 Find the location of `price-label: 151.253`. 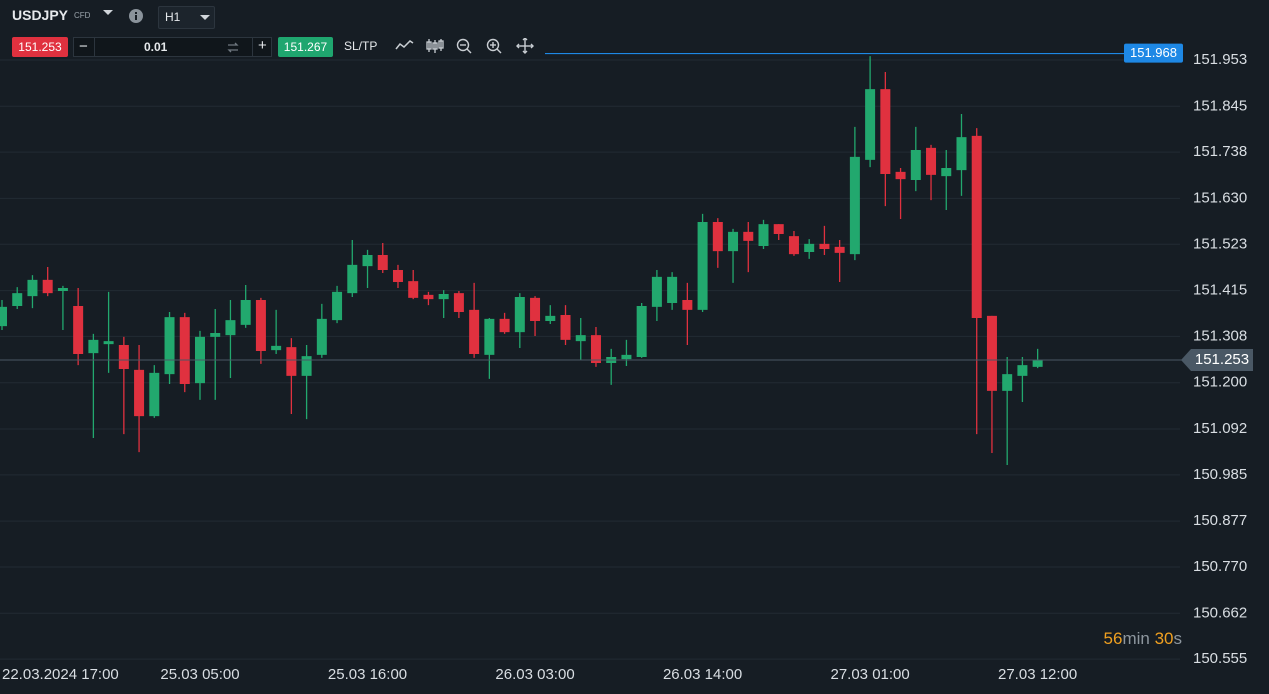

price-label: 151.253 is located at coordinates (1222, 359).